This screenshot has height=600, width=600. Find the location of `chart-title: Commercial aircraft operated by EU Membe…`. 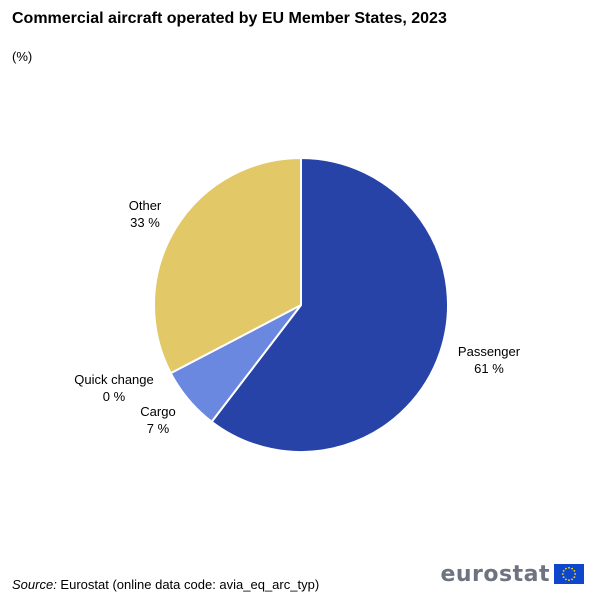

chart-title: Commercial aircraft operated by EU Membe… is located at coordinates (229, 18).